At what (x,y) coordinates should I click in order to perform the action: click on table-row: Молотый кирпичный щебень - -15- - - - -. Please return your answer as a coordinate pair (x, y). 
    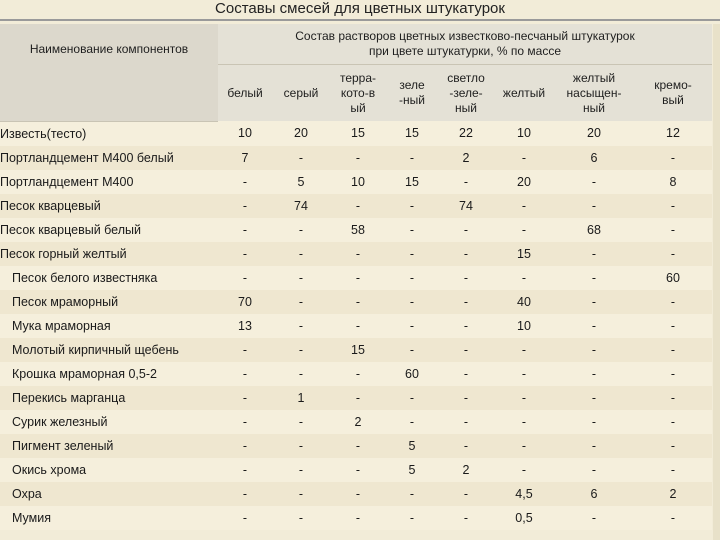
    Looking at the image, I should click on (356, 349).